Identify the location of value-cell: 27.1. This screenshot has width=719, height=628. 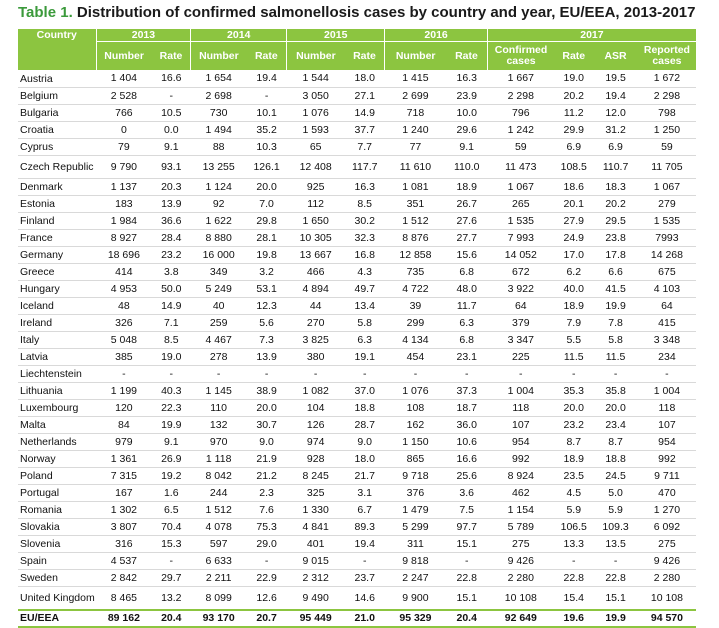
(364, 96).